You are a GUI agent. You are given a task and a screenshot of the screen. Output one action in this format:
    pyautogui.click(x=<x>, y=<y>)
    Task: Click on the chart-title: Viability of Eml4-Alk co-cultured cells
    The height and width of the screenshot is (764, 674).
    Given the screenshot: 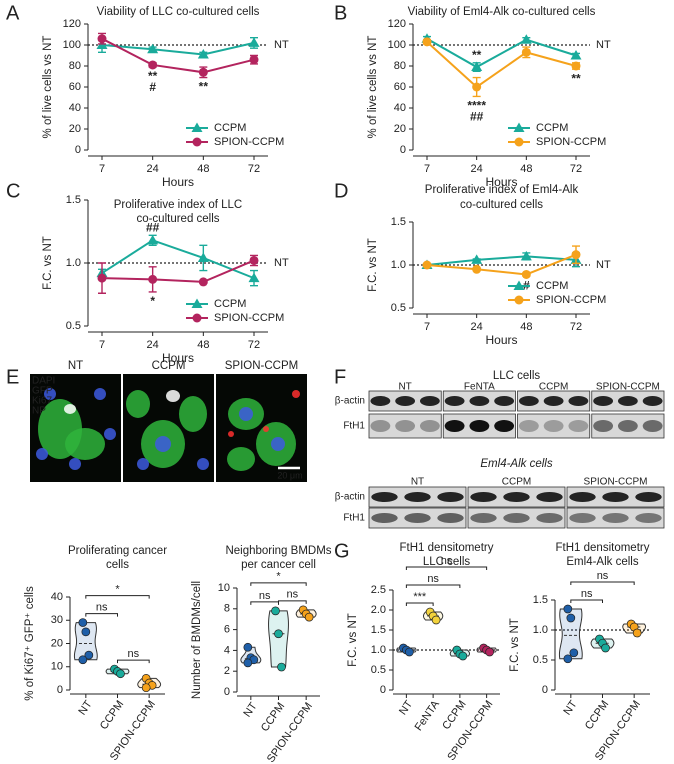 What is the action you would take?
    pyautogui.click(x=502, y=12)
    